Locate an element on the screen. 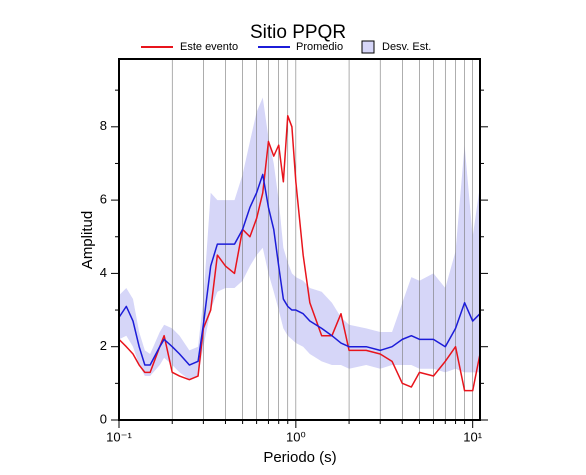  y-tick-label: 6 is located at coordinates (103, 199).